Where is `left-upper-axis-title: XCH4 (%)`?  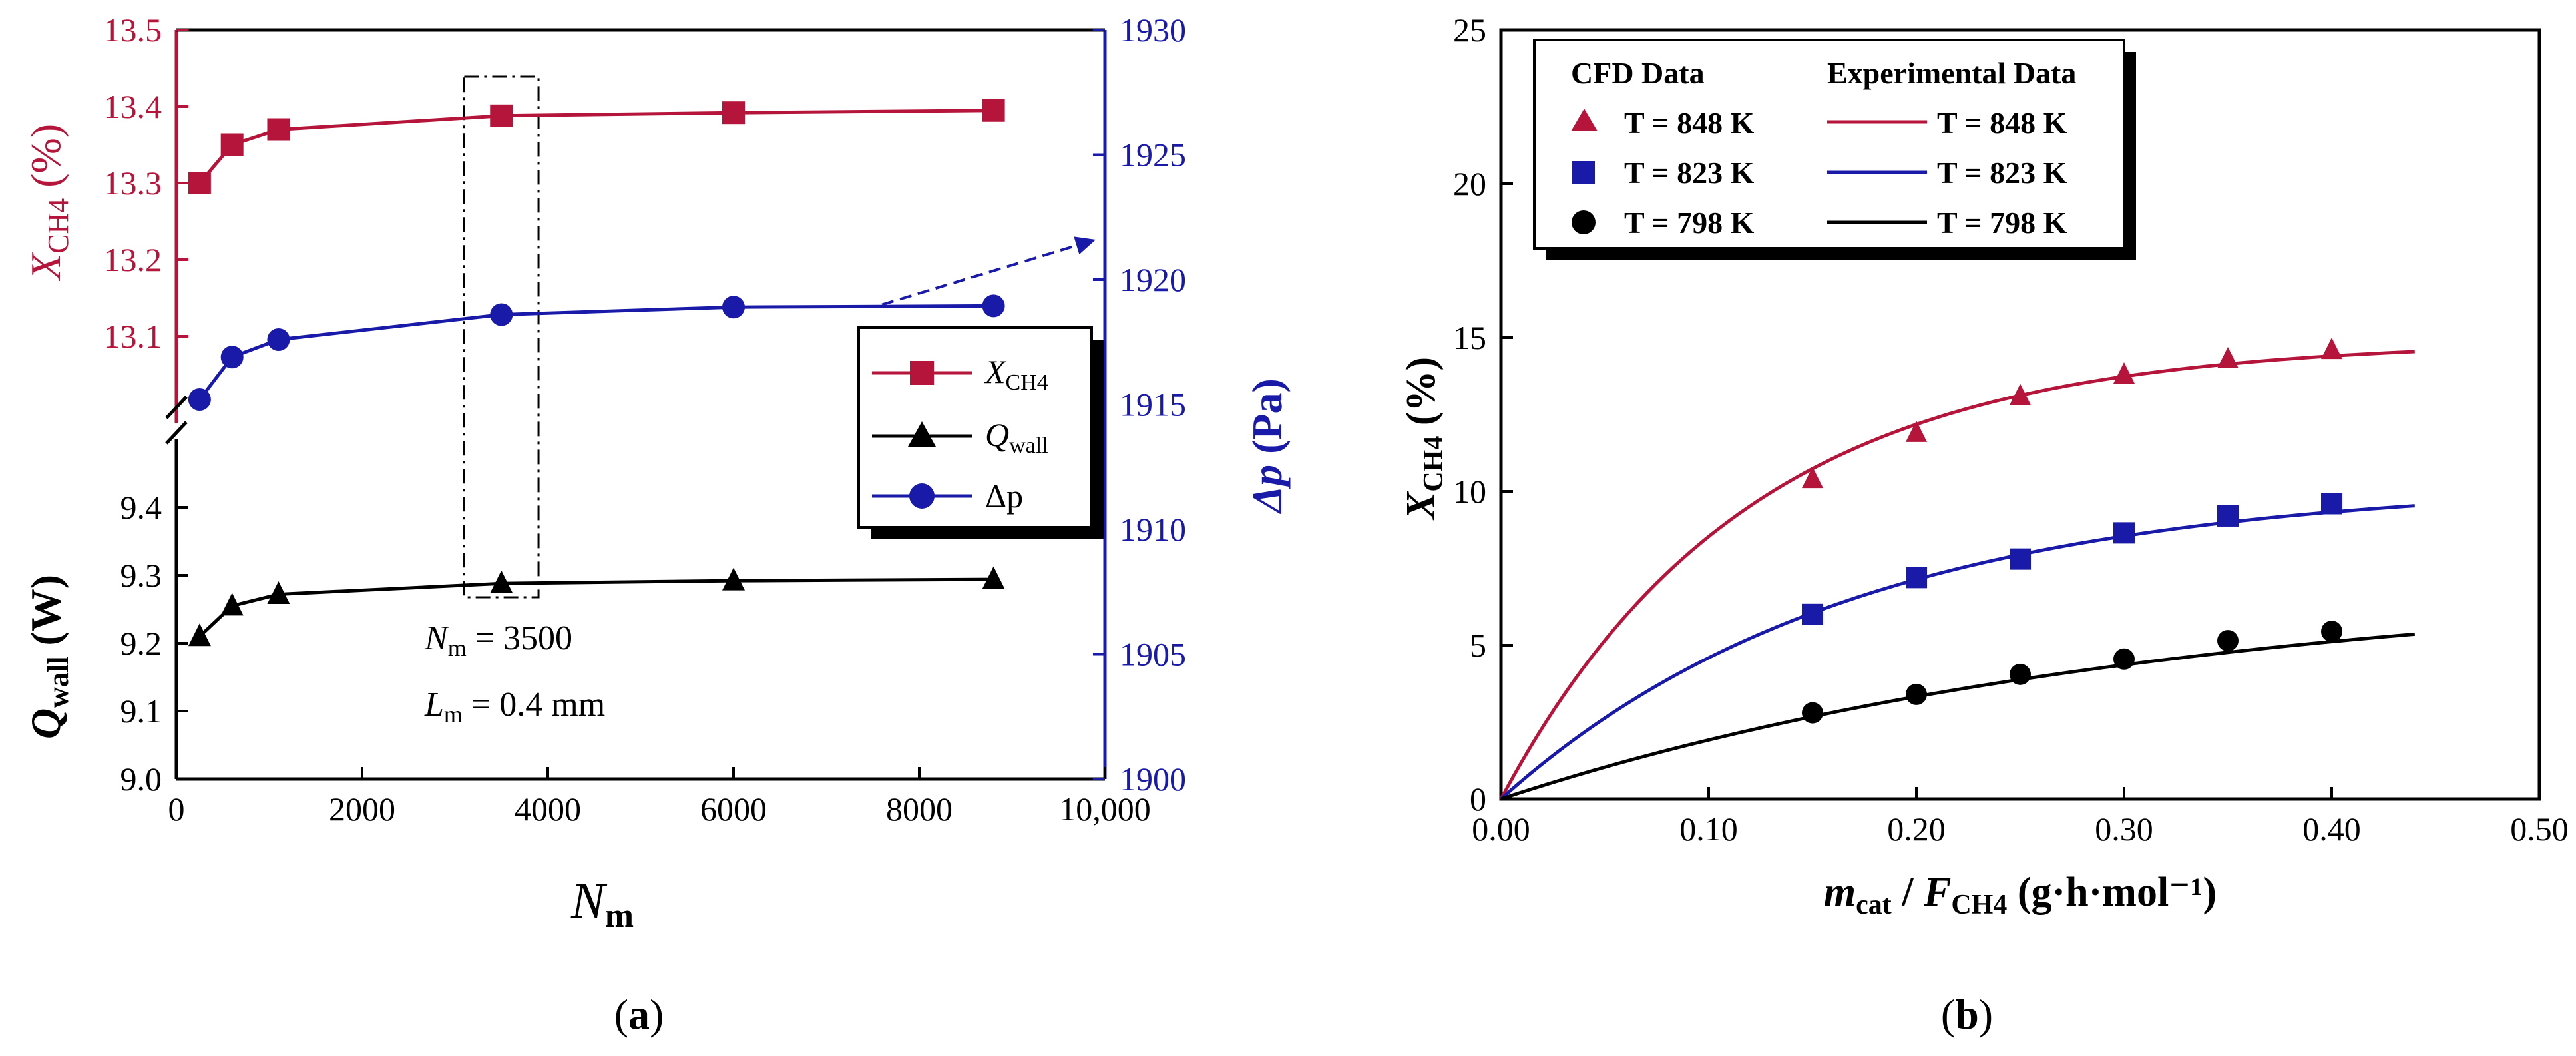 left-upper-axis-title: XCH4 (%) is located at coordinates (48, 203).